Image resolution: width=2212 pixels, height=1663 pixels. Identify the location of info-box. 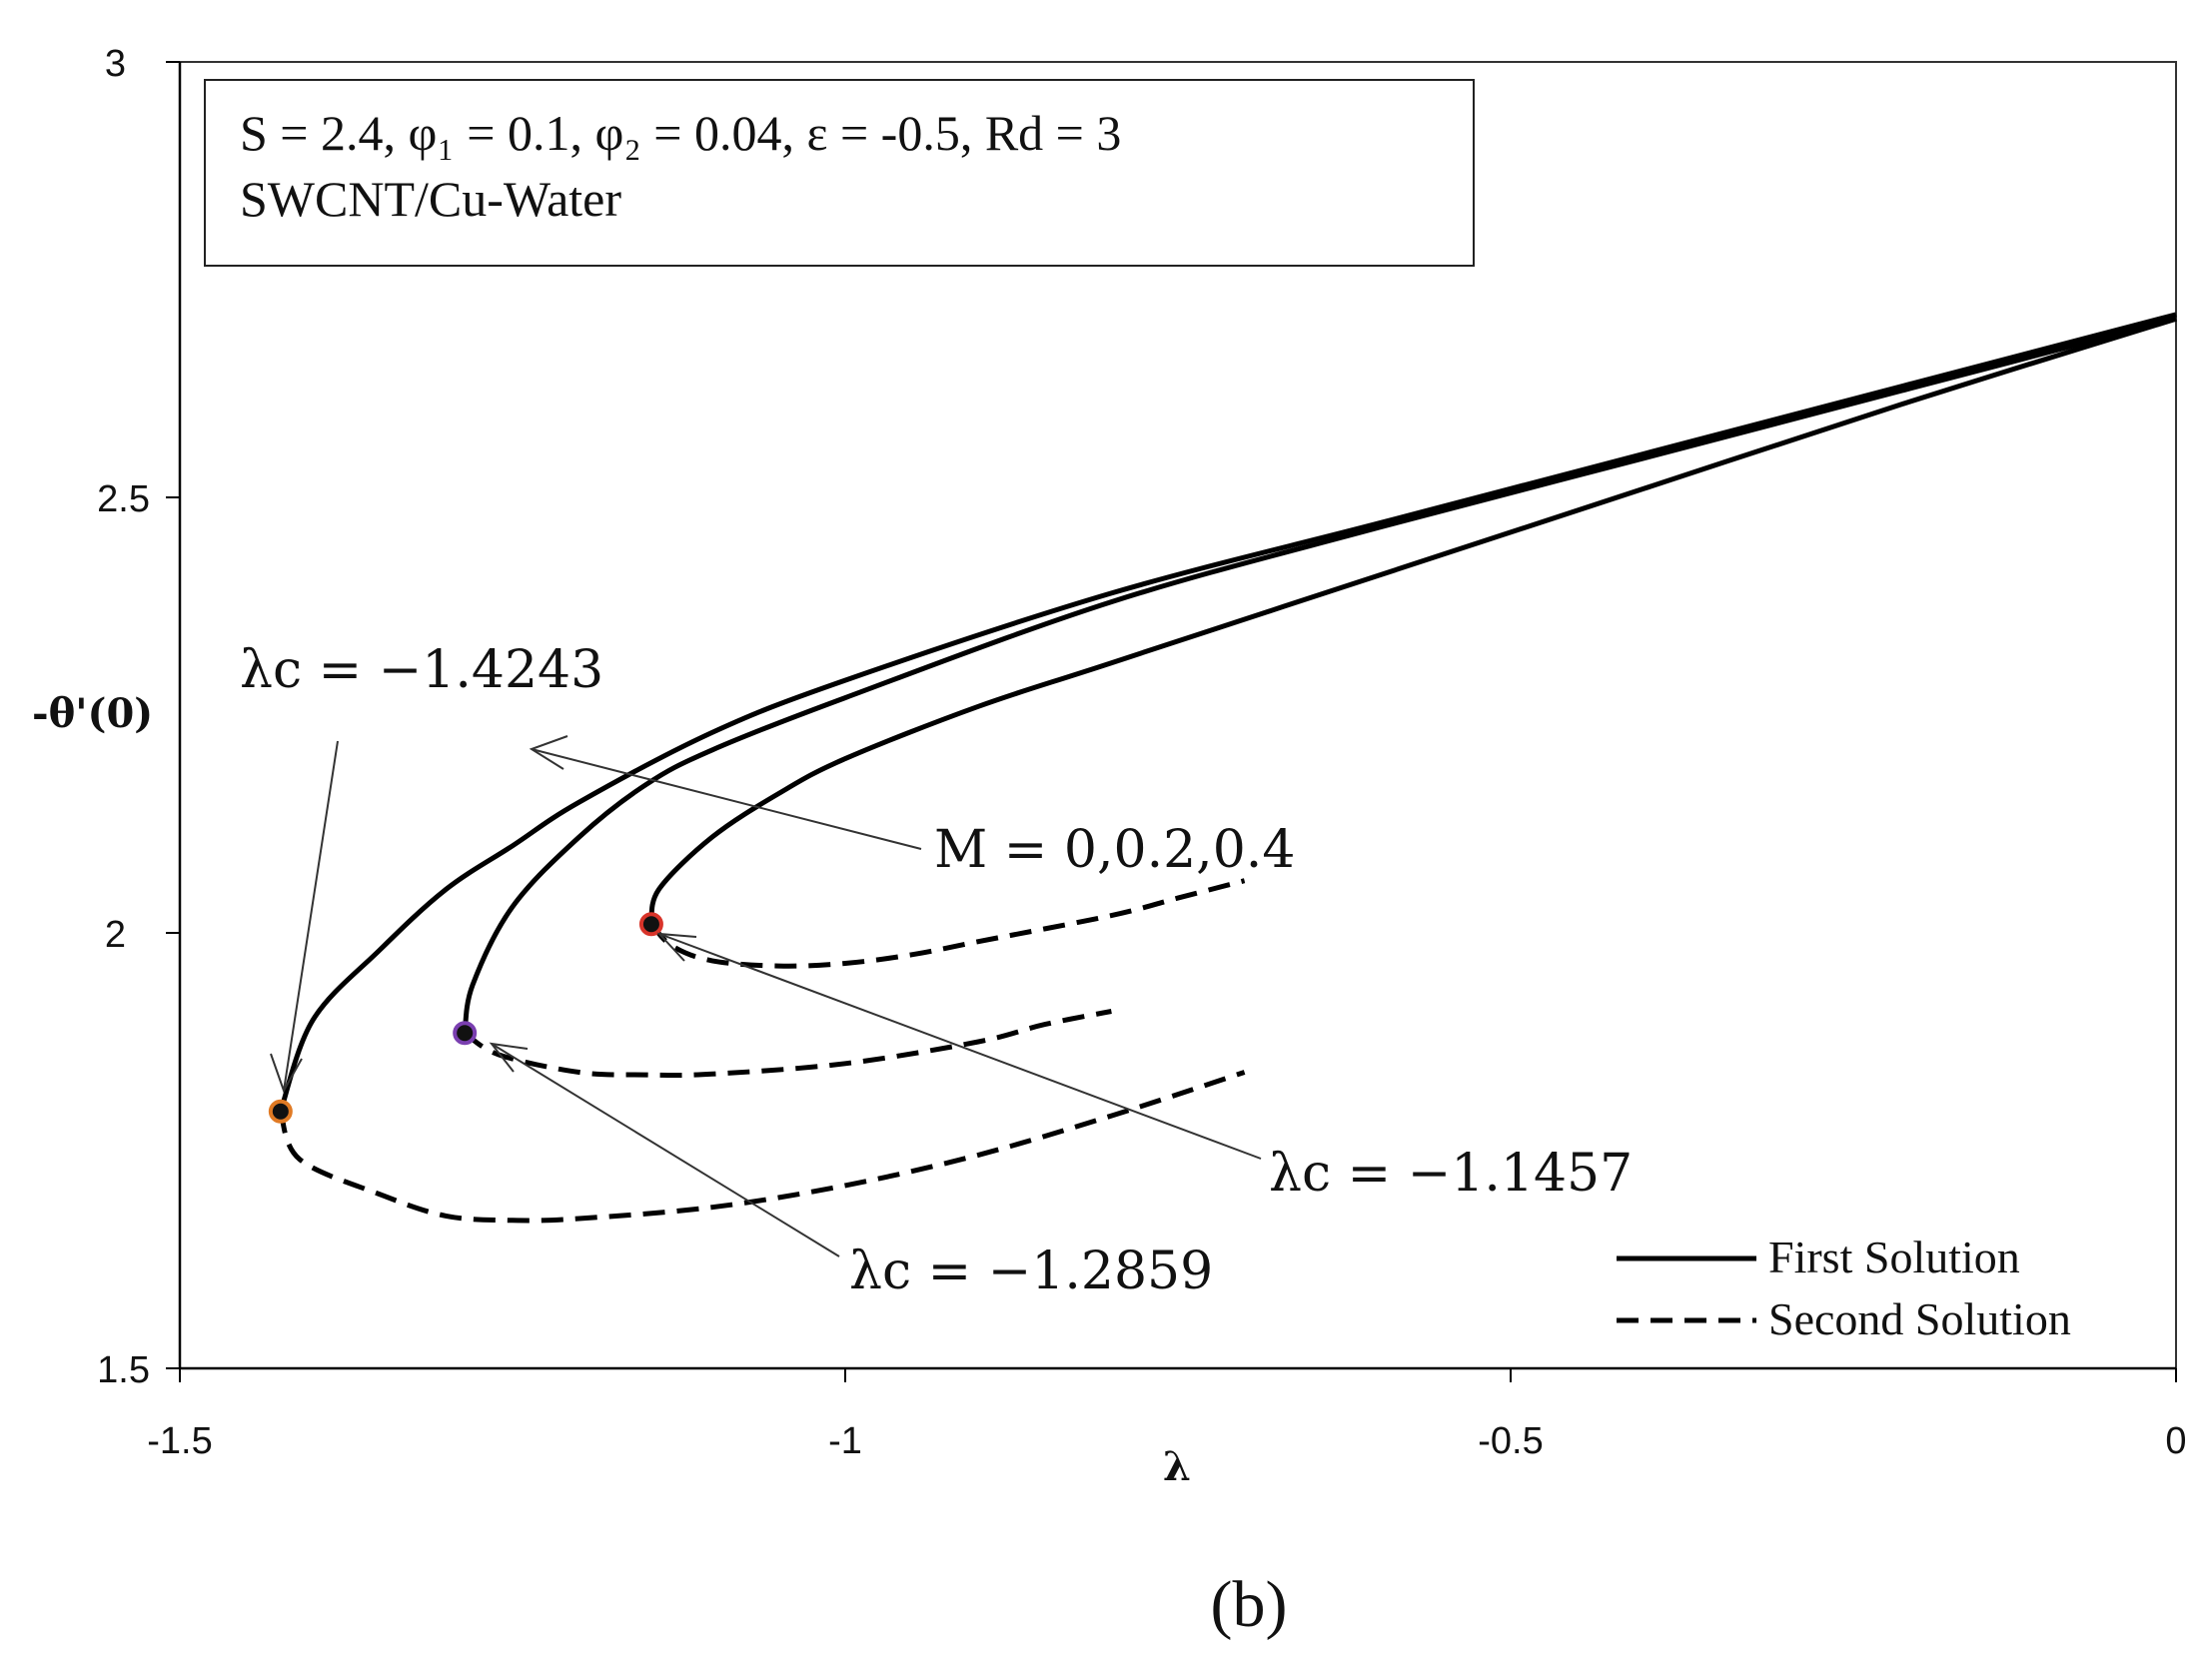
(839, 173).